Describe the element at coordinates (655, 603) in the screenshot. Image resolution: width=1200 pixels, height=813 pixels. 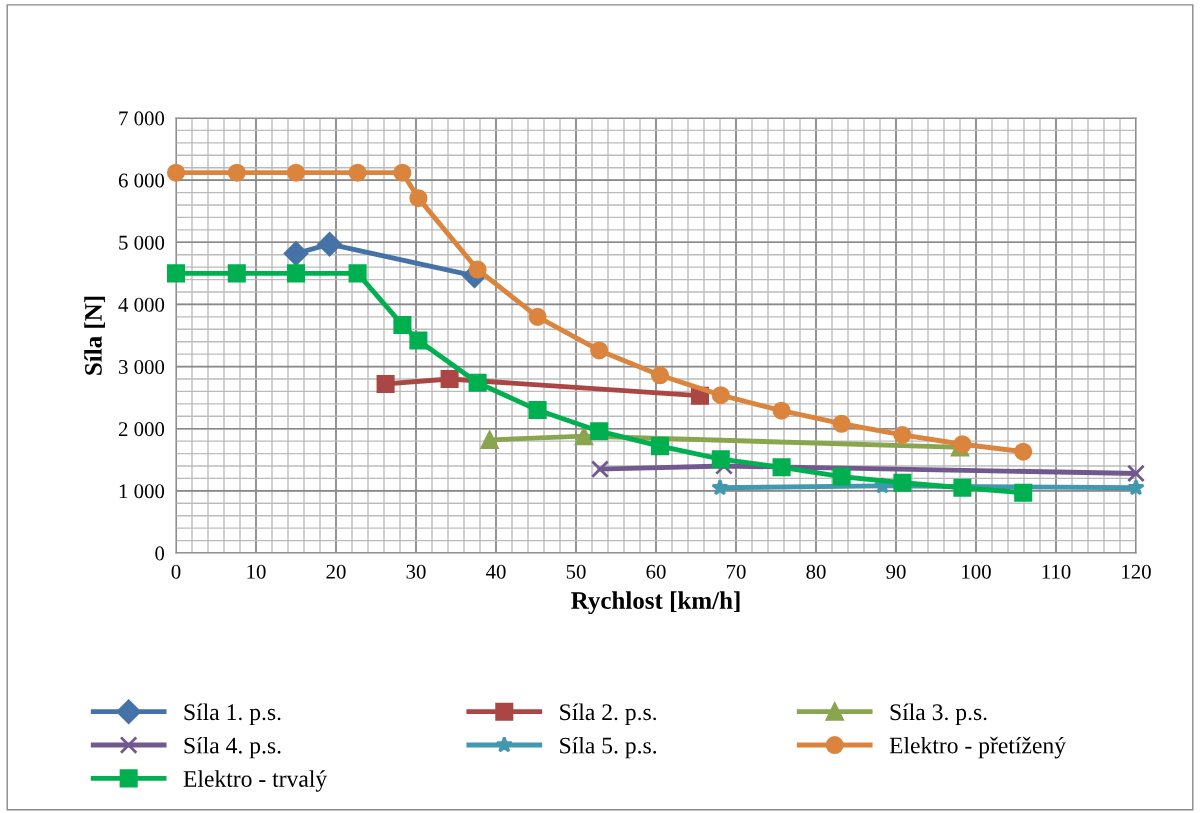
I see `x-axis-title: Rychlost [km/h]` at that location.